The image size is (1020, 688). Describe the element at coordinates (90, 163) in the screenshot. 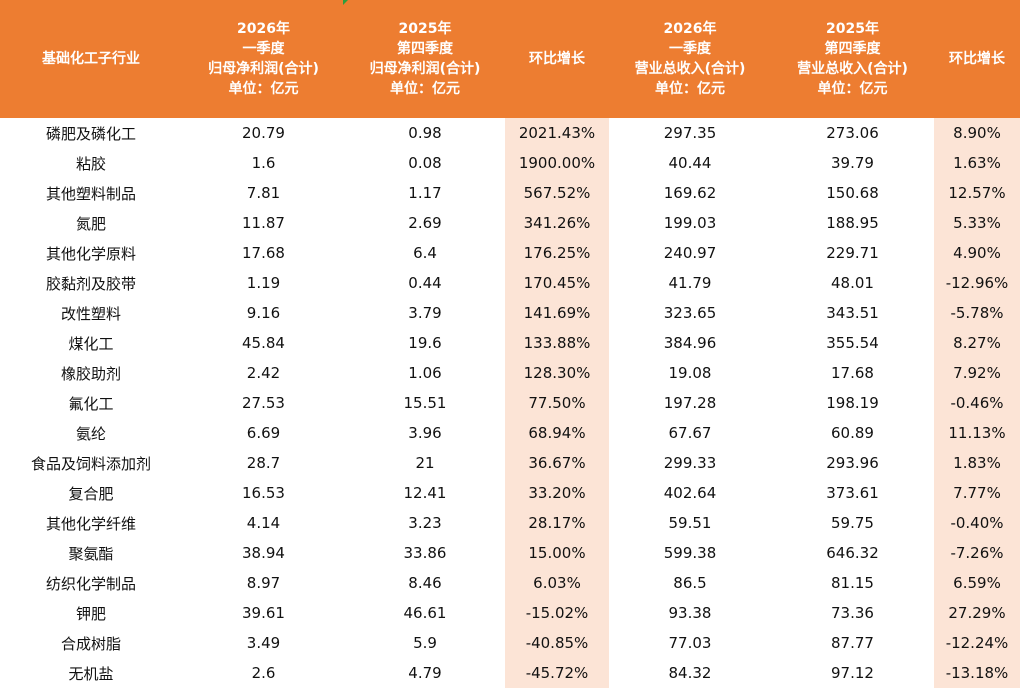

I see `industry-cell: 粘胶` at that location.